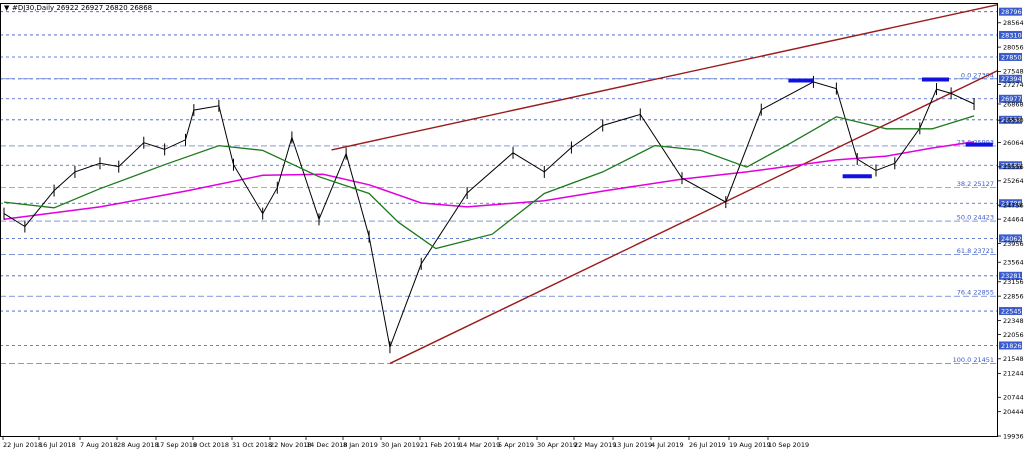  I want to click on header-triangle-icon: ▼, so click(7, 8).